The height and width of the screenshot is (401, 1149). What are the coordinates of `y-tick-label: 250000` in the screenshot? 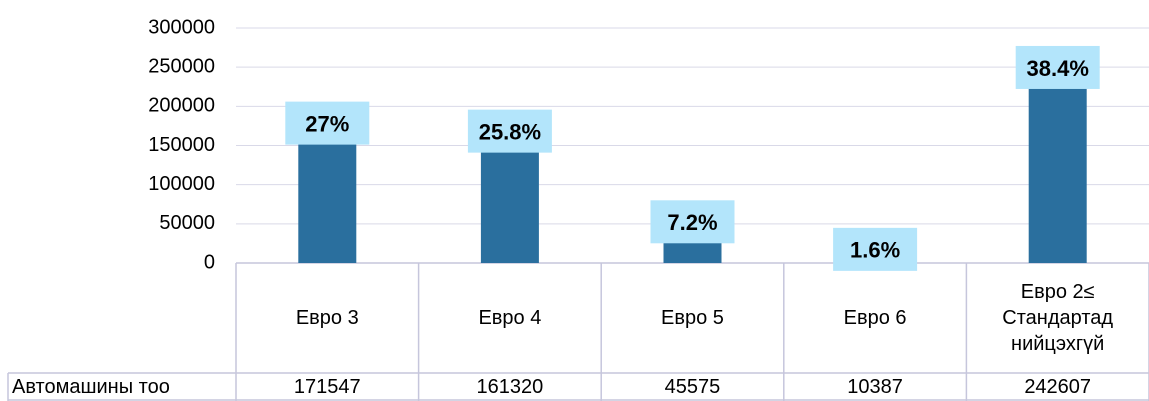 It's located at (181, 66).